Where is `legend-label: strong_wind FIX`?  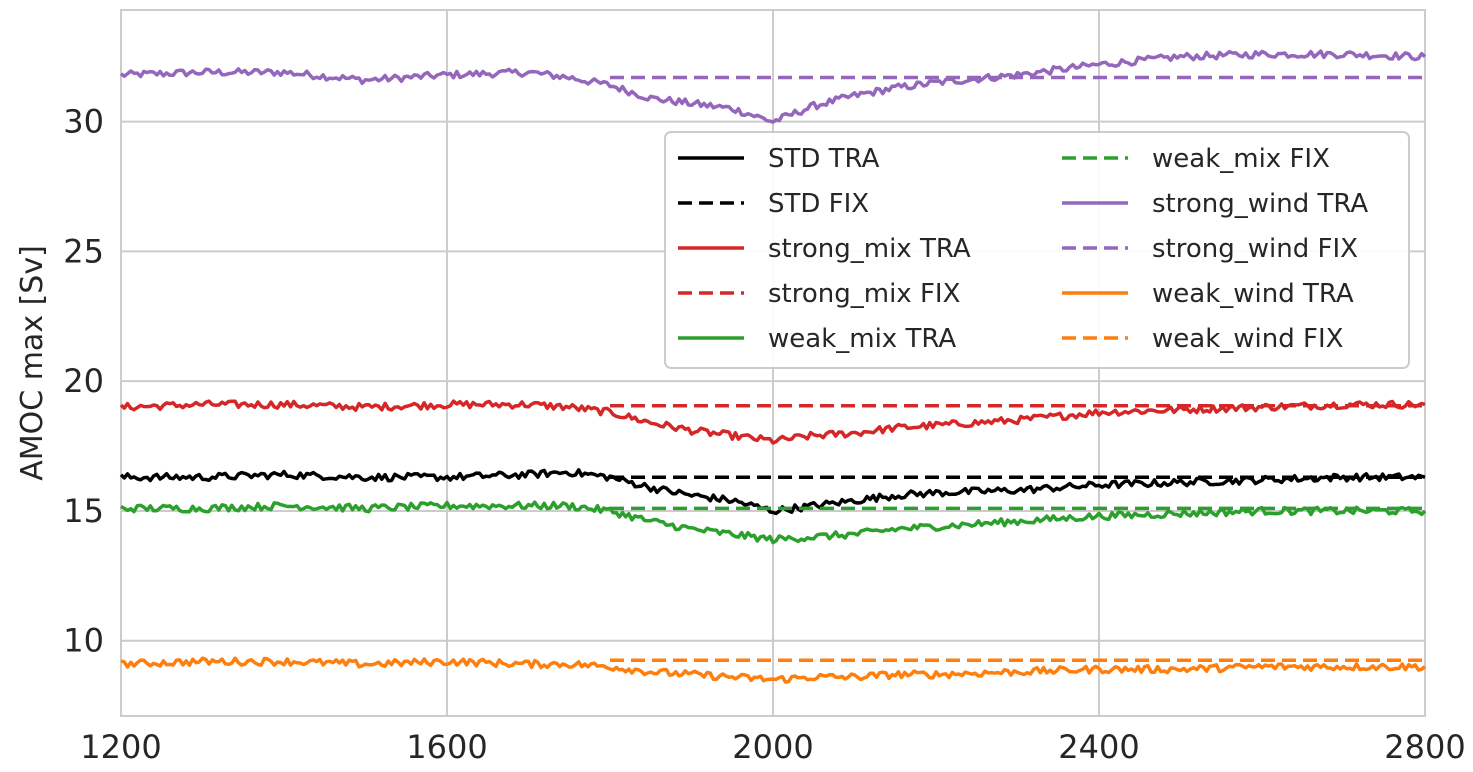 legend-label: strong_wind FIX is located at coordinates (1255, 249).